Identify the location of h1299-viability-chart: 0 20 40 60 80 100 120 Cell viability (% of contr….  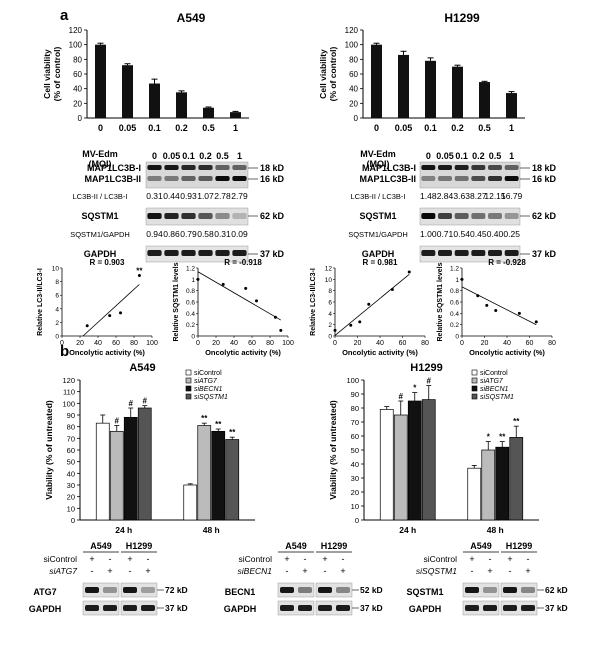
(421, 79).